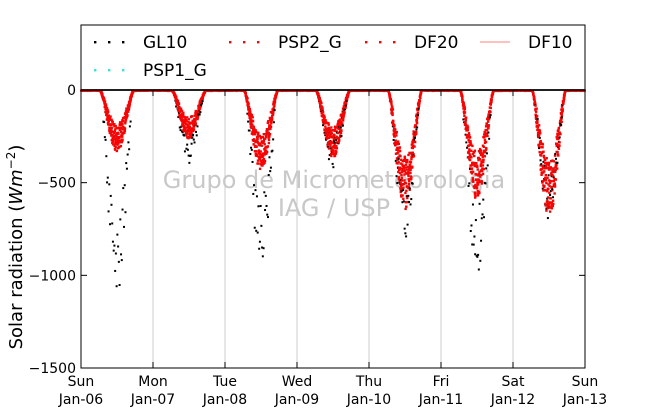  What do you see at coordinates (165, 43) in the screenshot?
I see `legend-label: GL10` at bounding box center [165, 43].